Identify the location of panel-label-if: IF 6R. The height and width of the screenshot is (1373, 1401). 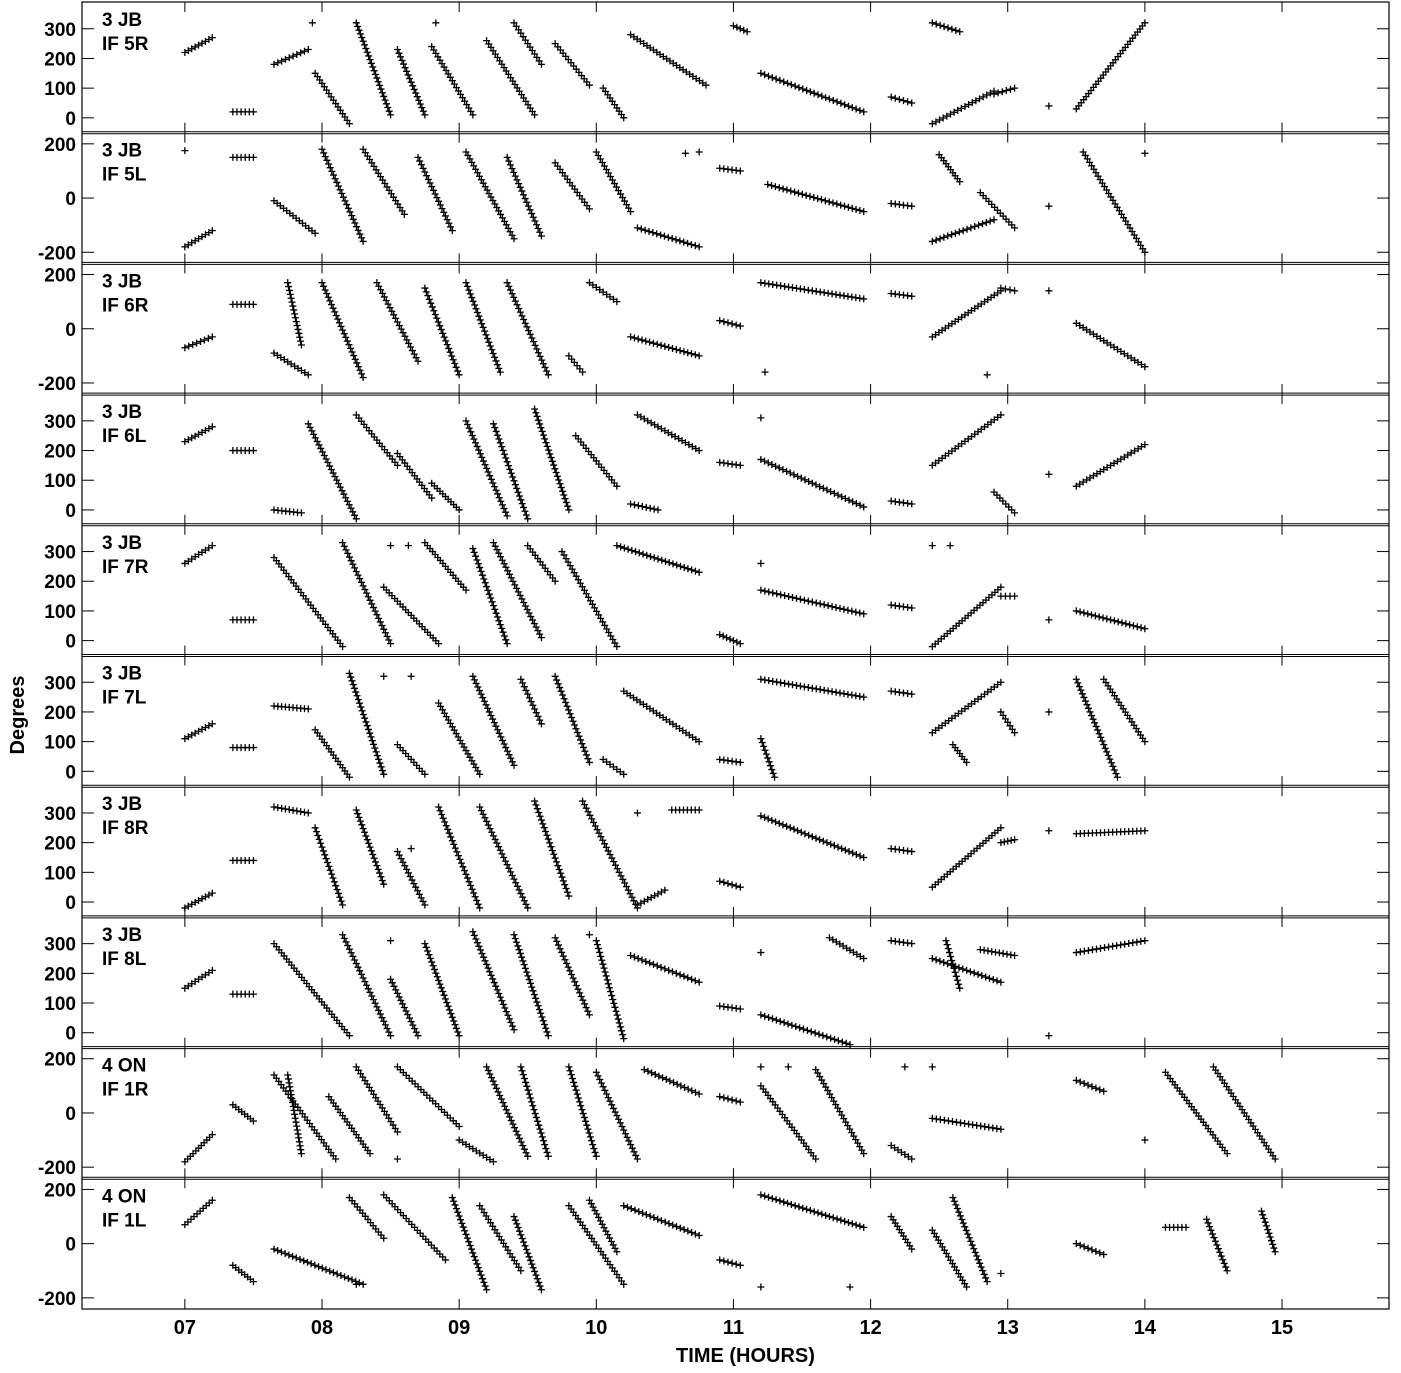
(125, 305).